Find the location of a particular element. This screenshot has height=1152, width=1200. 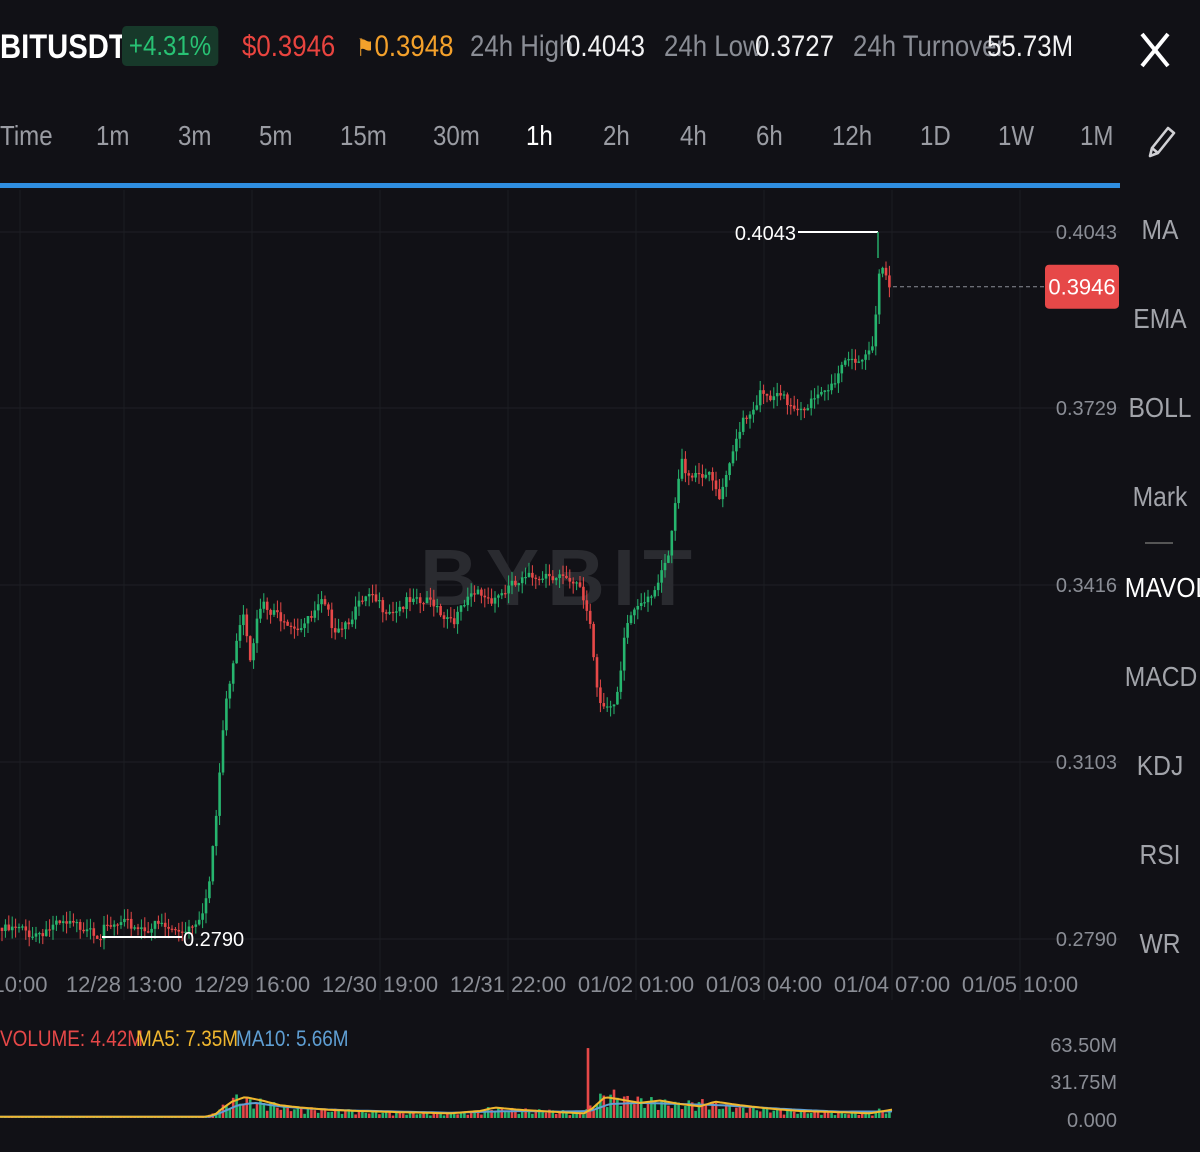

tab-3m: 3m is located at coordinates (195, 135).